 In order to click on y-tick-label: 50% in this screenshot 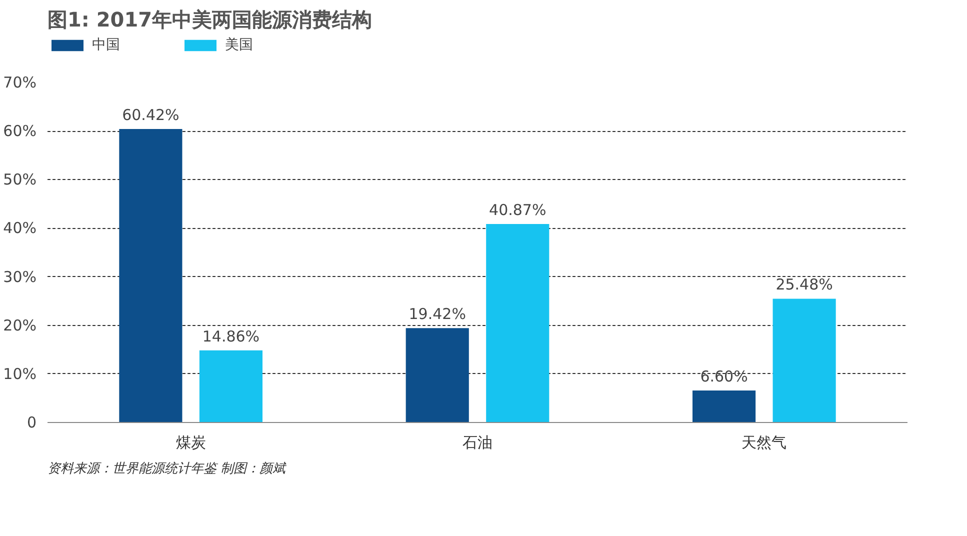, I will do `click(20, 179)`.